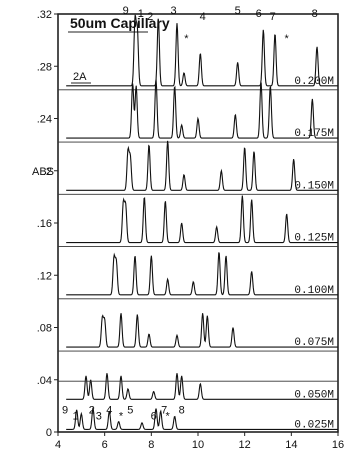 Image resolution: width=346 pixels, height=455 pixels. I want to click on concentration-label: 0.050M, so click(314, 395).